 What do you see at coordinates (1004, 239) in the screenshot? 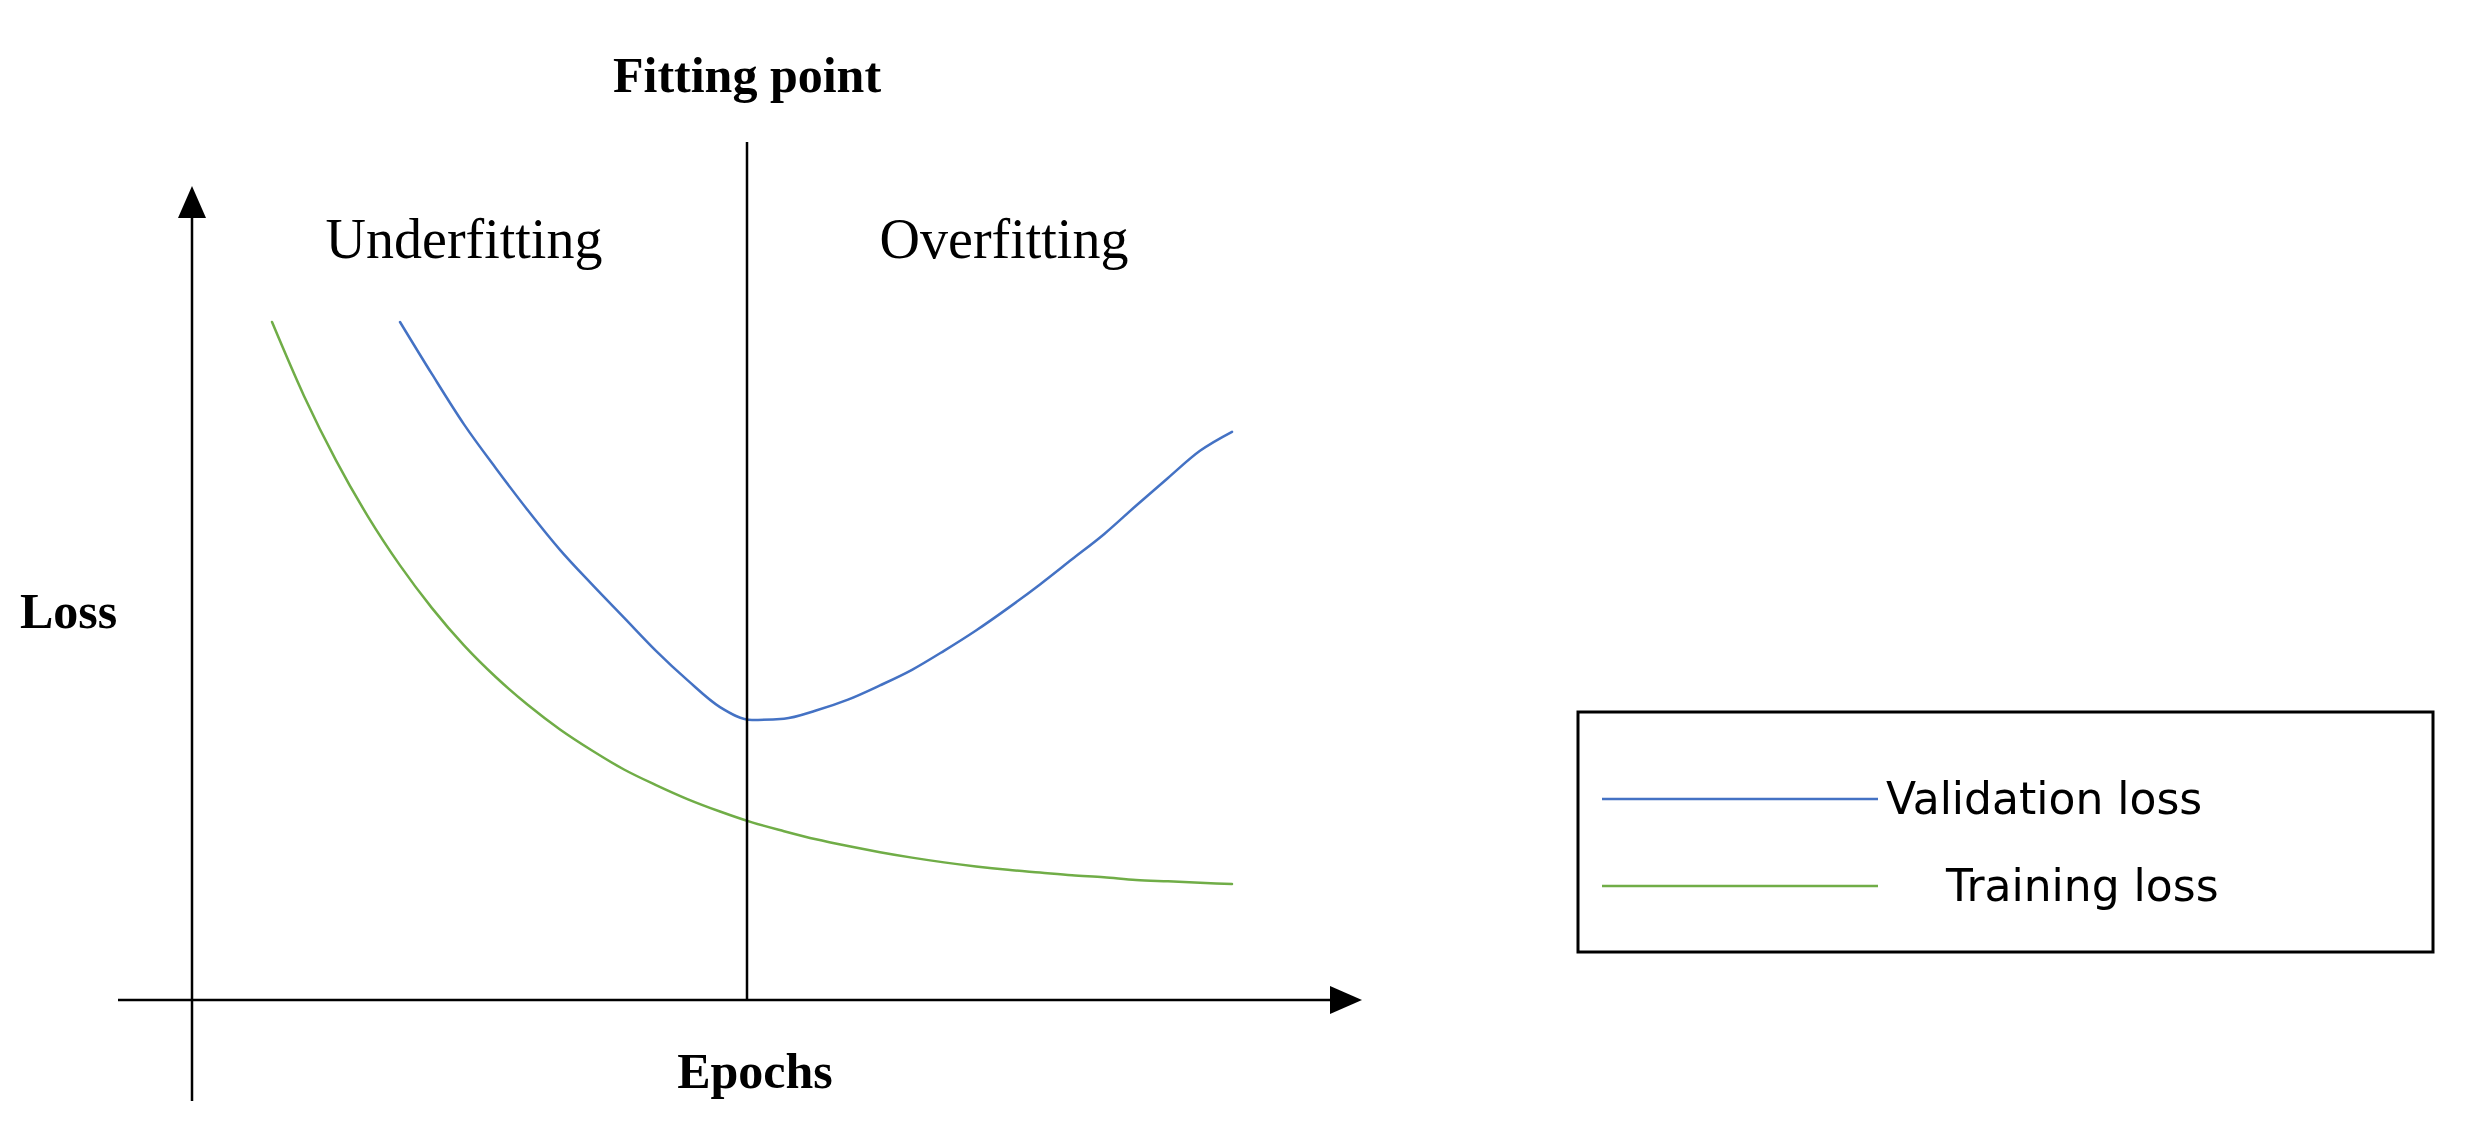
I see `text: Overfitting` at bounding box center [1004, 239].